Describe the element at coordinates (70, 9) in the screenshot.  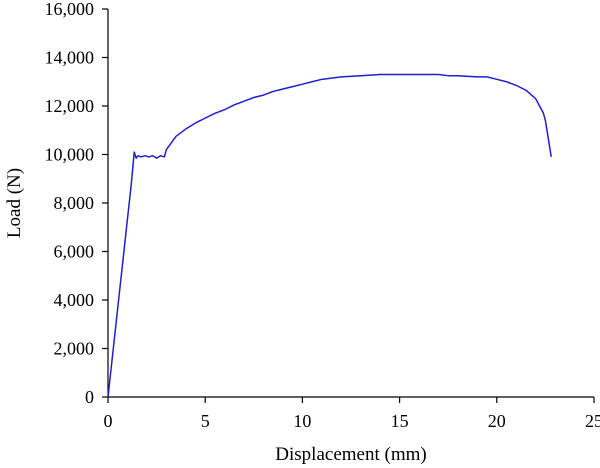
I see `y-tick-label: 16,000` at that location.